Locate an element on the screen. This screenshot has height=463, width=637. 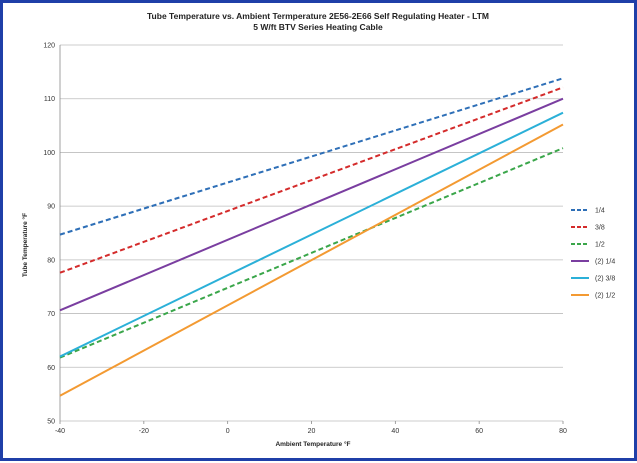
x-tick-label: 0 is located at coordinates (228, 431).